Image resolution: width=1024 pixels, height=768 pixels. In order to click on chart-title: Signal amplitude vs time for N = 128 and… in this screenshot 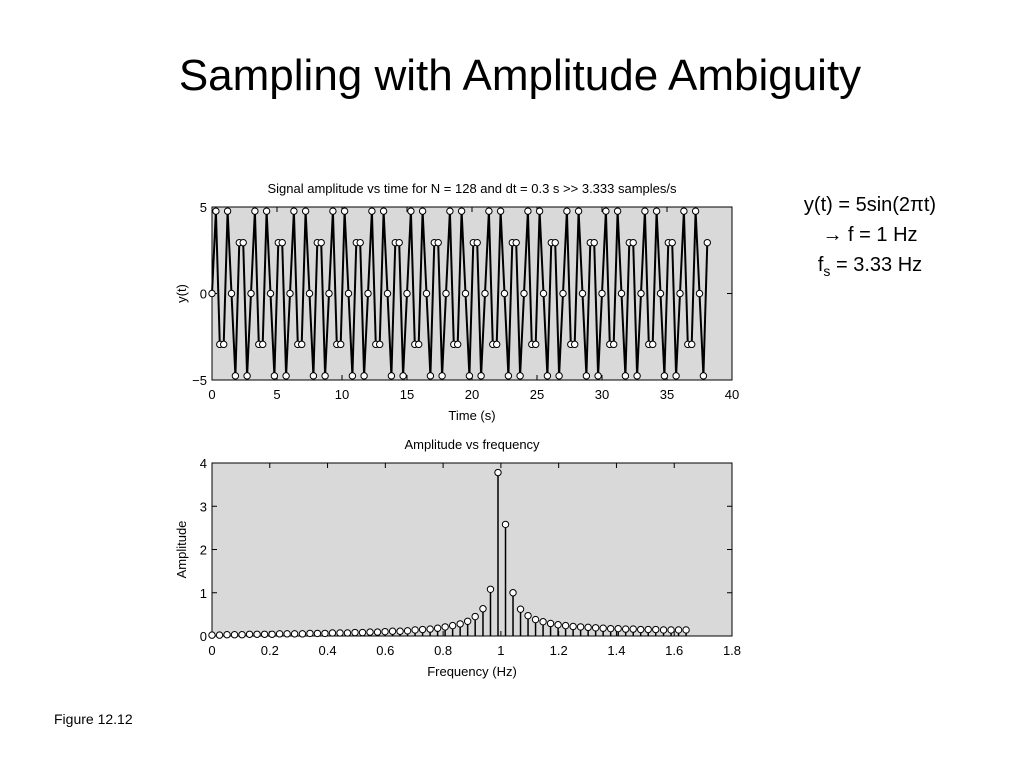, I will do `click(472, 188)`.